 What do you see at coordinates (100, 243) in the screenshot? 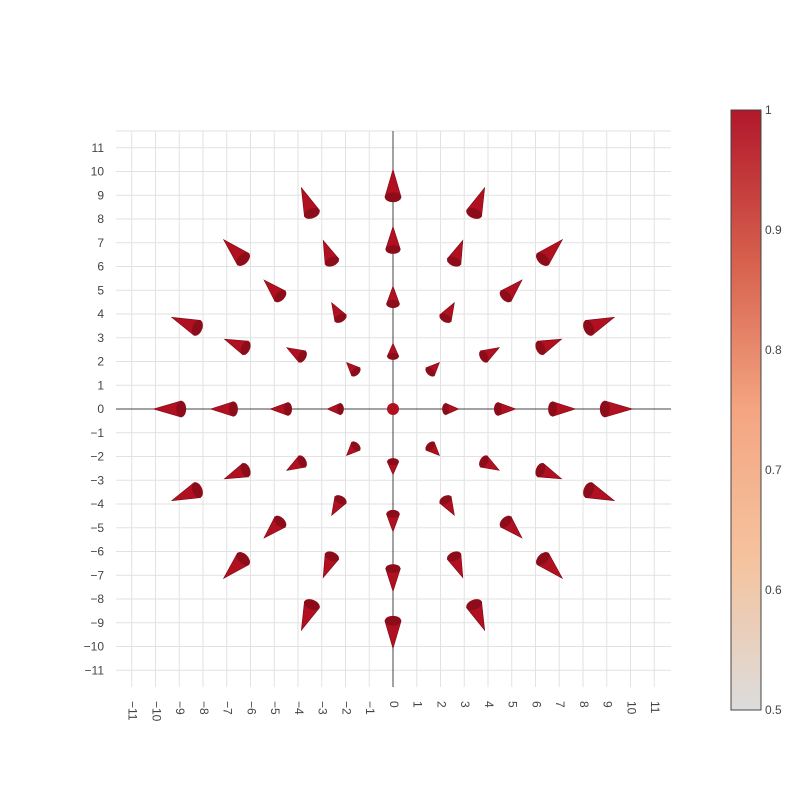
I see `y-tick-label: 7` at bounding box center [100, 243].